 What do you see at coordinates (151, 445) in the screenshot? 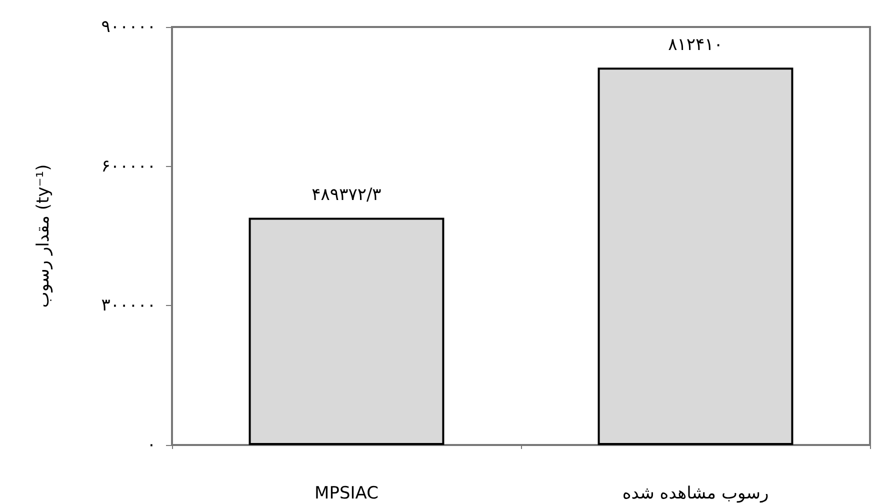
I see `y-tick-label: ۰` at bounding box center [151, 445].